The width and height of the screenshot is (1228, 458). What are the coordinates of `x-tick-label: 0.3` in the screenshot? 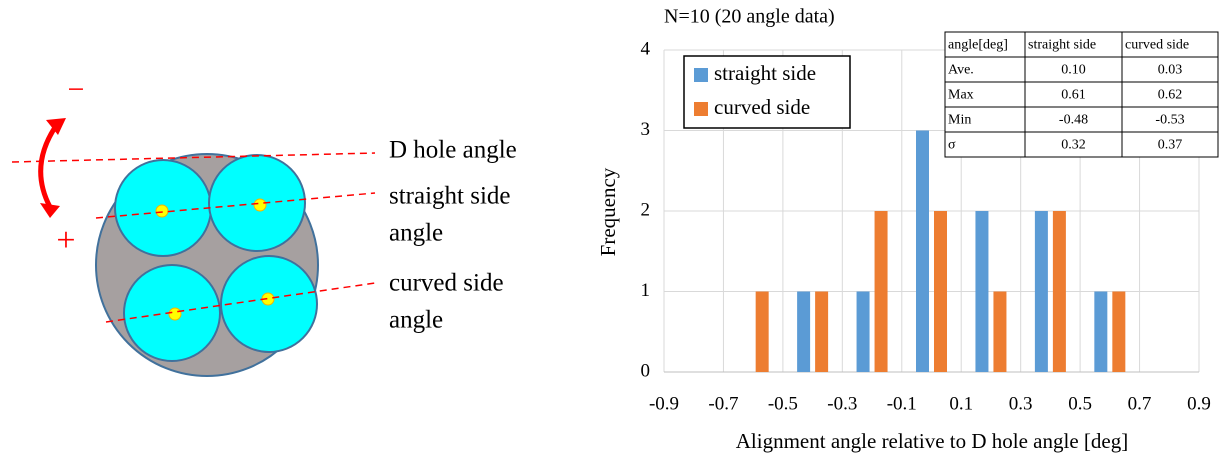 It's located at (1021, 403).